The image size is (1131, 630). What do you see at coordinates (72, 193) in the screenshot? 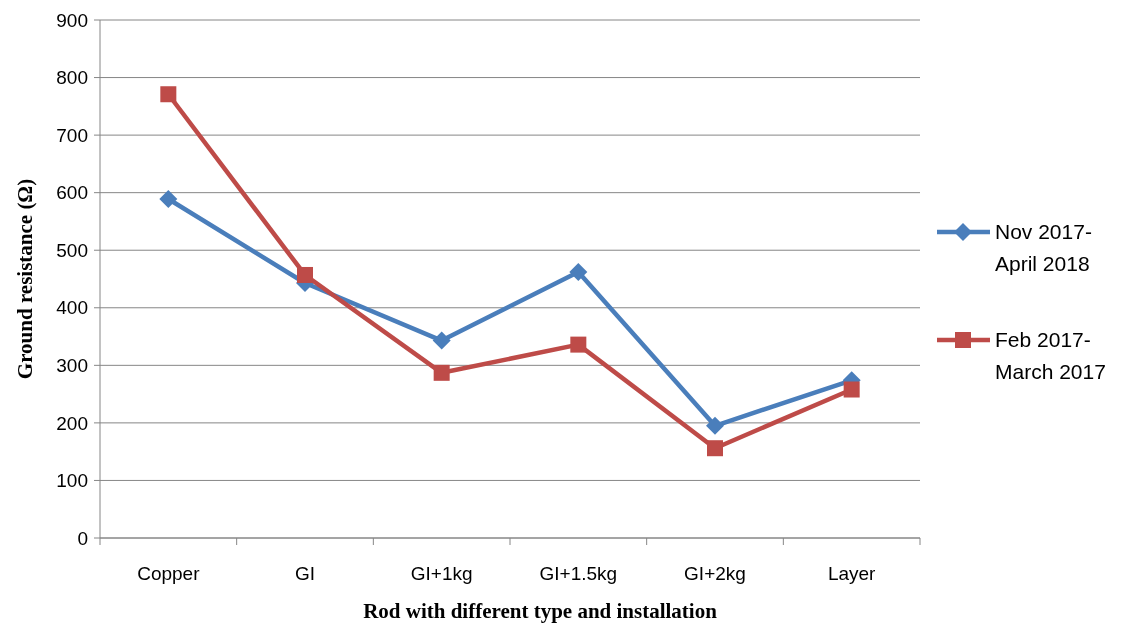
I see `y-tick-label: 600` at bounding box center [72, 193].